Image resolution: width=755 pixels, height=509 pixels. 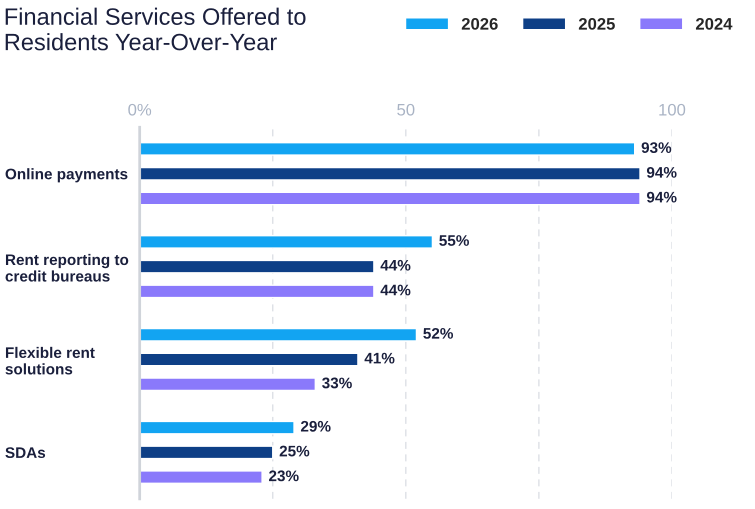 I want to click on data-label: 93%, so click(x=657, y=148).